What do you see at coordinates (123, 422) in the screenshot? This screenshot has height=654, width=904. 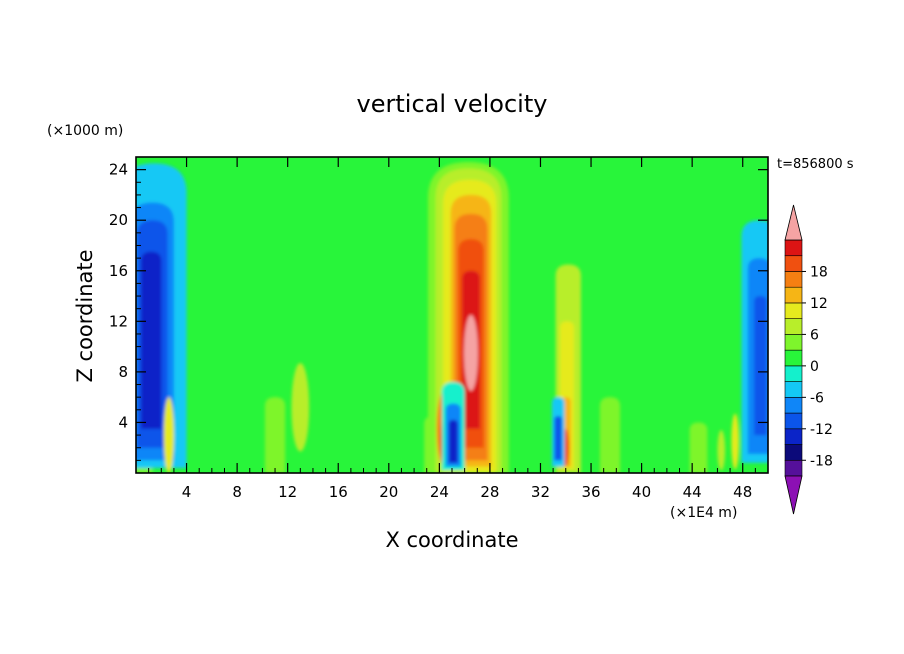 I see `y-tick-label: 4` at bounding box center [123, 422].